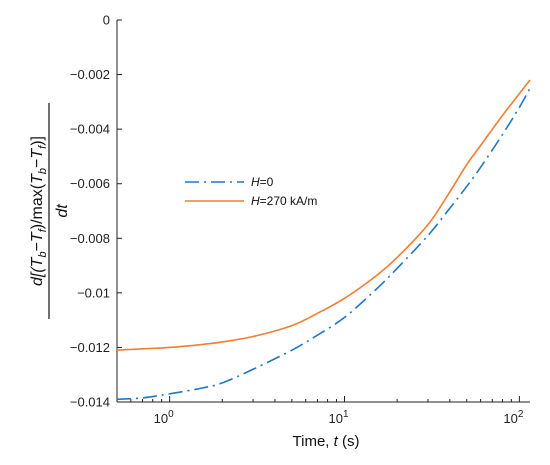 The image size is (550, 465). What do you see at coordinates (326, 441) in the screenshot?
I see `x-axis-label: Time, t (s)` at bounding box center [326, 441].